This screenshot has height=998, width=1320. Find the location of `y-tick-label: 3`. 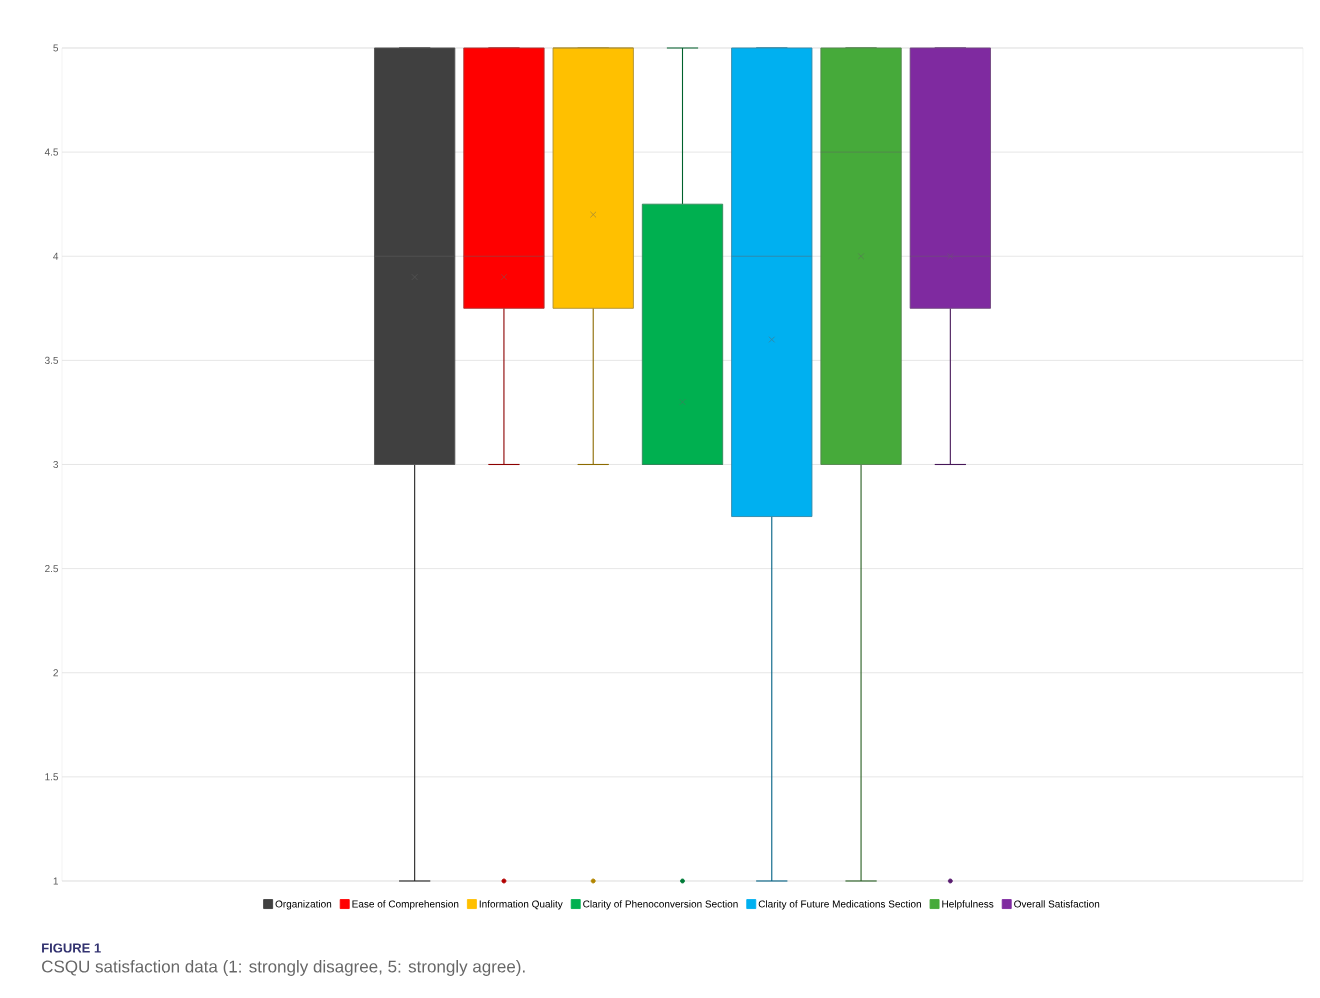

y-tick-label: 3 is located at coordinates (56, 464).